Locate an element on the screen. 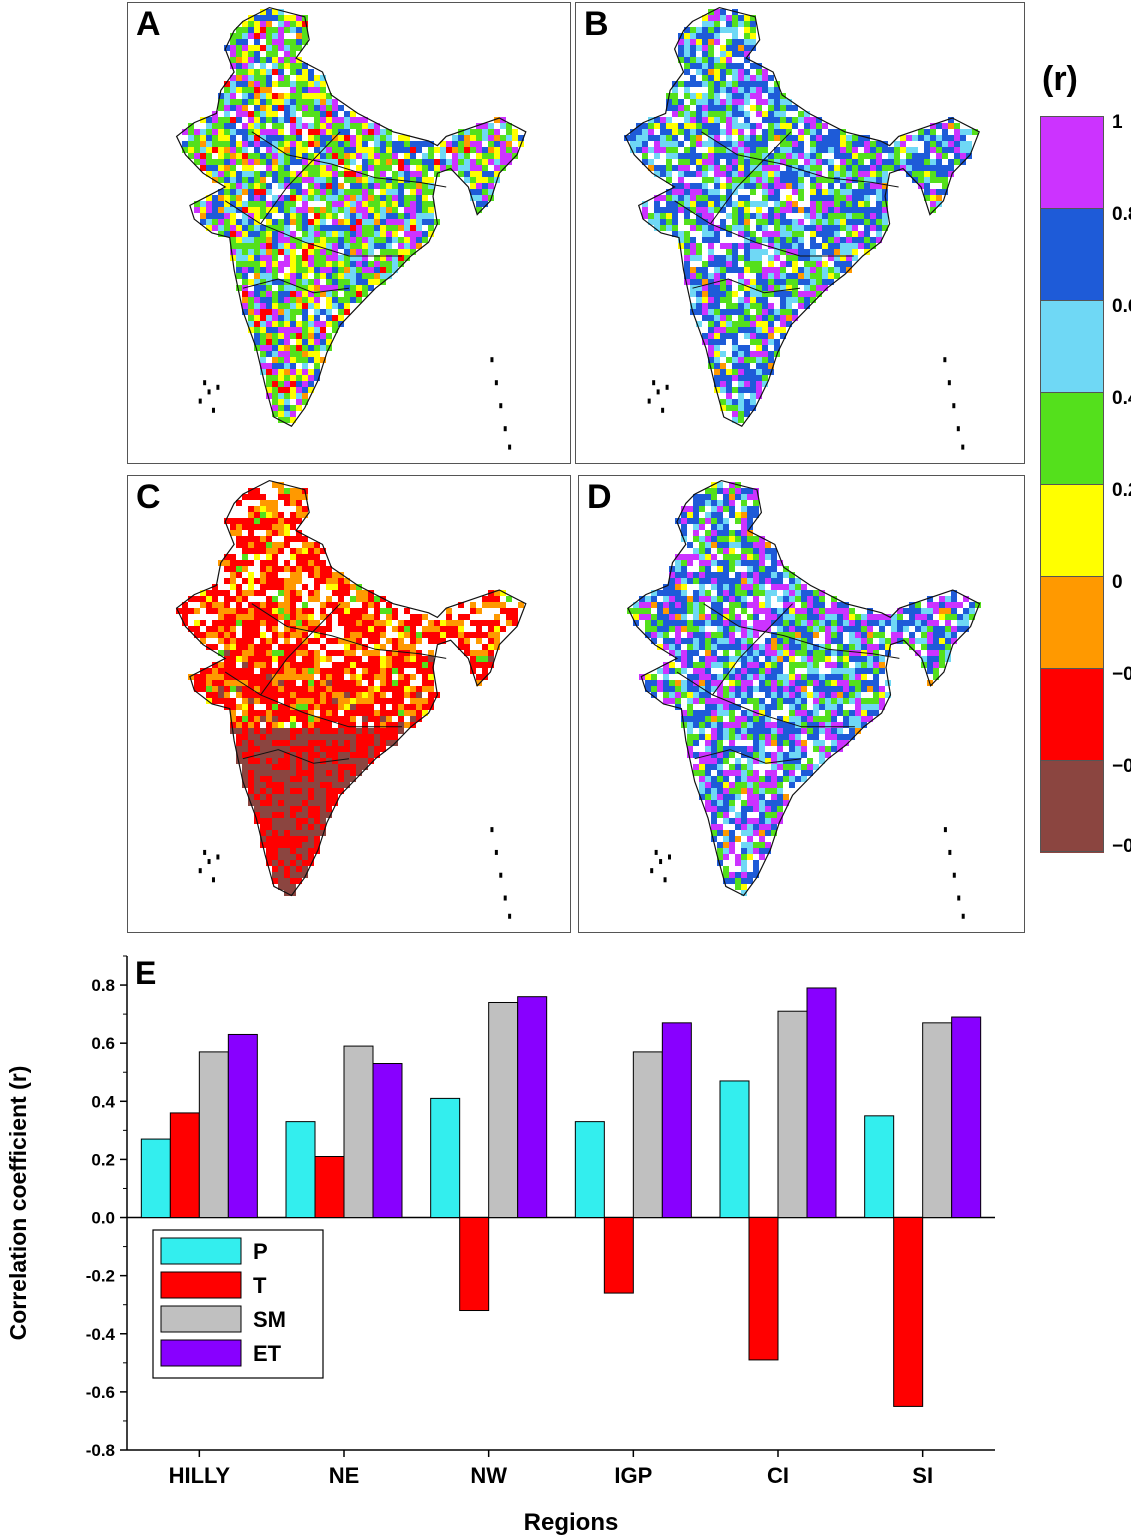 This screenshot has width=1131, height=1536. chart-legend-label: ET is located at coordinates (267, 1353).